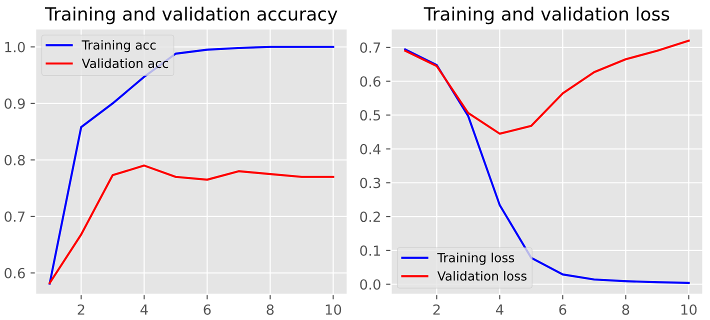 The image size is (710, 320). Describe the element at coordinates (125, 63) in the screenshot. I see `legend-label: Validation acc` at that location.